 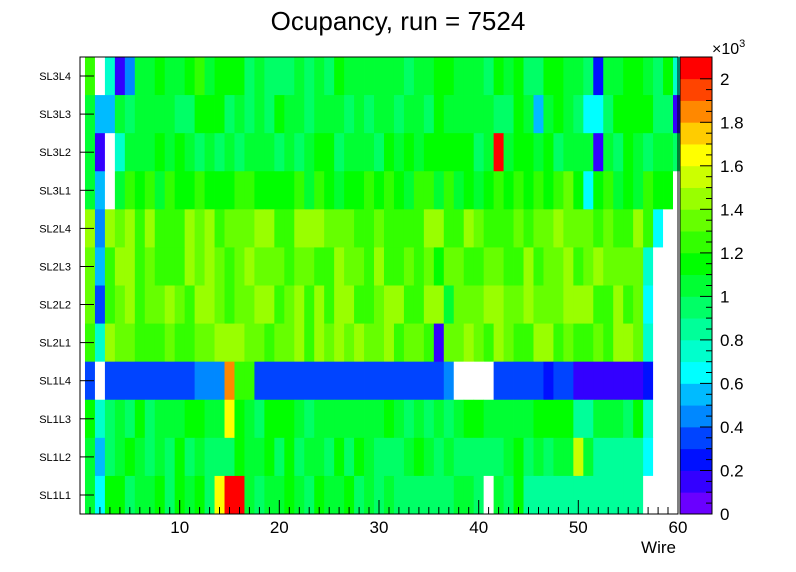 What do you see at coordinates (724, 296) in the screenshot?
I see `colorbar-tick-label: 1` at bounding box center [724, 296].